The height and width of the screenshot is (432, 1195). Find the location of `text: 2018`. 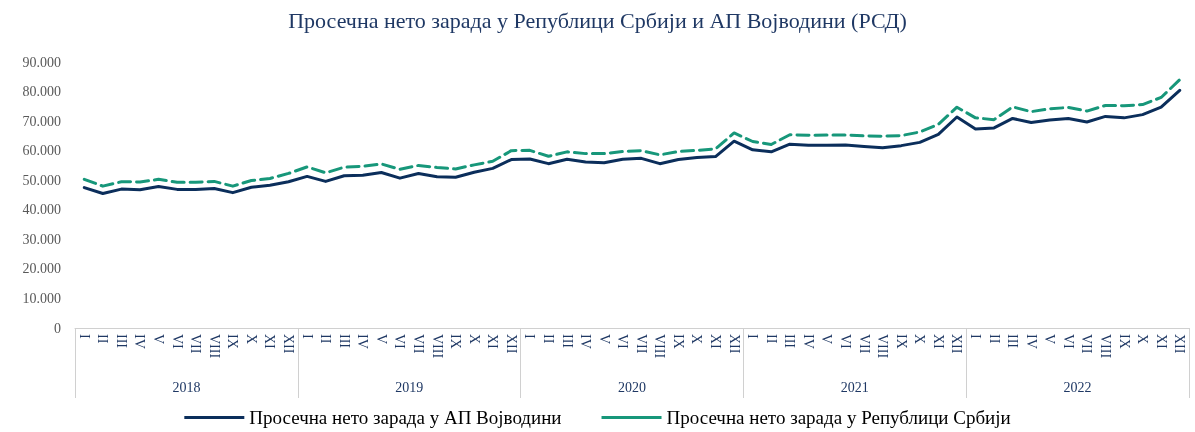

text: 2018 is located at coordinates (186, 387).